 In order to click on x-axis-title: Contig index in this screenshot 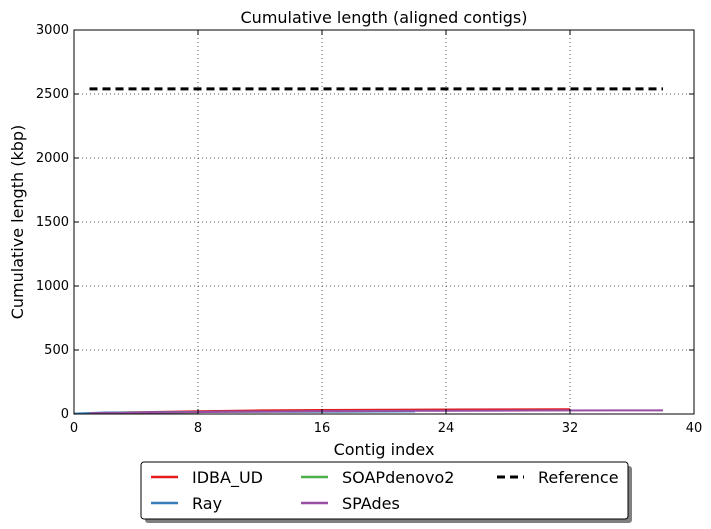, I will do `click(384, 449)`.